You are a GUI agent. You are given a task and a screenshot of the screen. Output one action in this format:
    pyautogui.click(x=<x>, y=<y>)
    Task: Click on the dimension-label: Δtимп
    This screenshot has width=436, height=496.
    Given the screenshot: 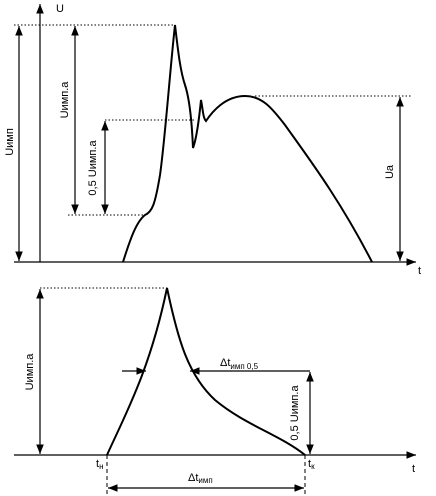 What is the action you would take?
    pyautogui.click(x=200, y=478)
    